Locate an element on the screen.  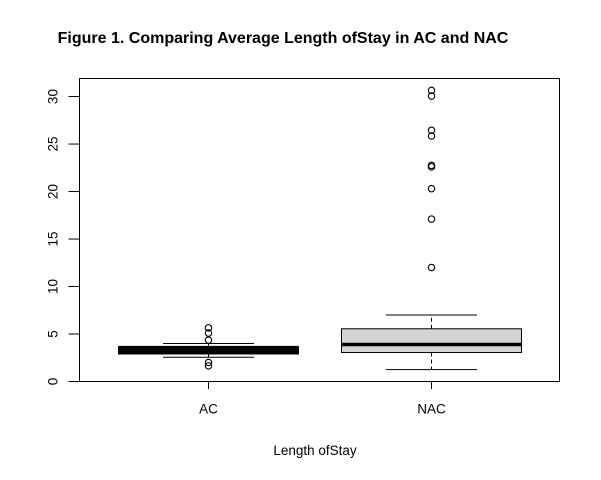
y-axis-tick-label: 5 is located at coordinates (53, 334).